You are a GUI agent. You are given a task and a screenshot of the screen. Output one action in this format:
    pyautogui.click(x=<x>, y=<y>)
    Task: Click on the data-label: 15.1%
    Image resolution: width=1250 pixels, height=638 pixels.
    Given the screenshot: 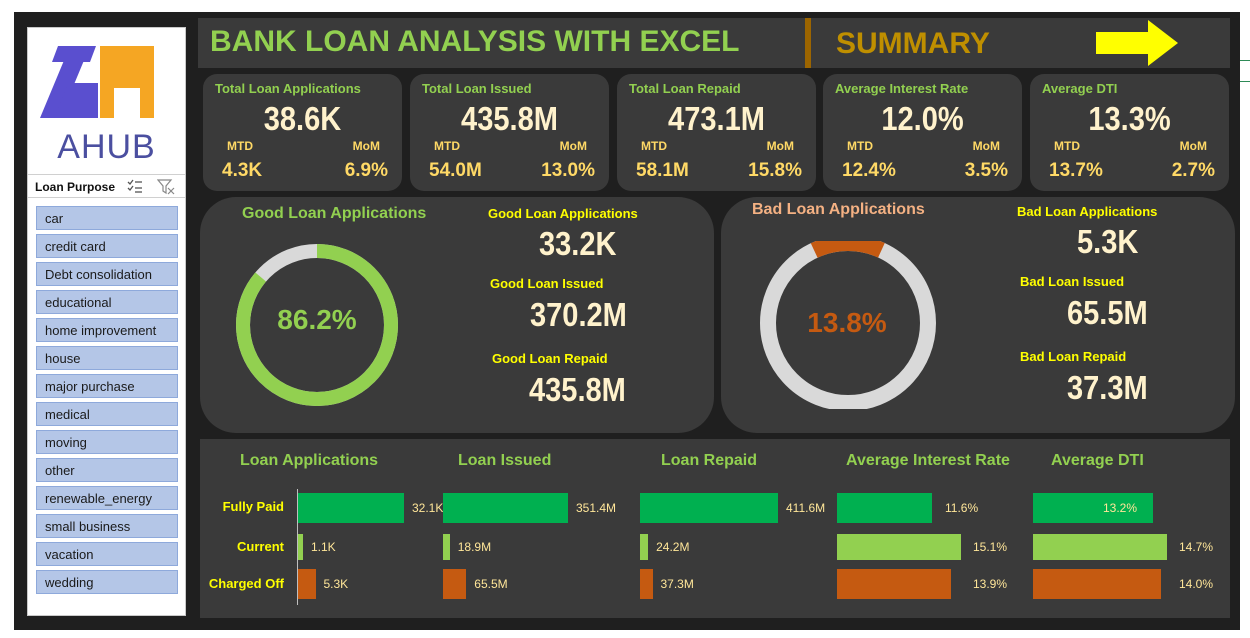 What is the action you would take?
    pyautogui.click(x=990, y=547)
    